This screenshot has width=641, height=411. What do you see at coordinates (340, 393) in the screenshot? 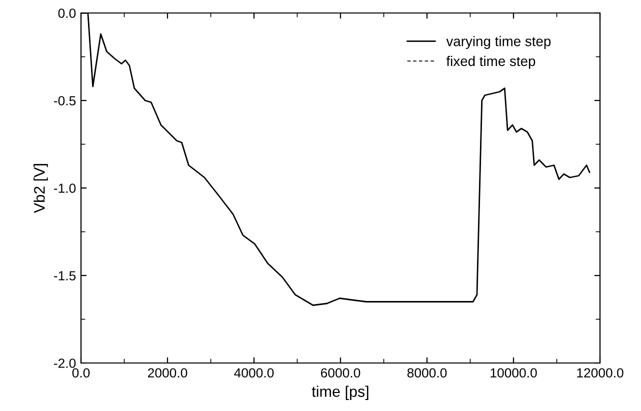
I see `x-axis-title: time [ps]` at bounding box center [340, 393].